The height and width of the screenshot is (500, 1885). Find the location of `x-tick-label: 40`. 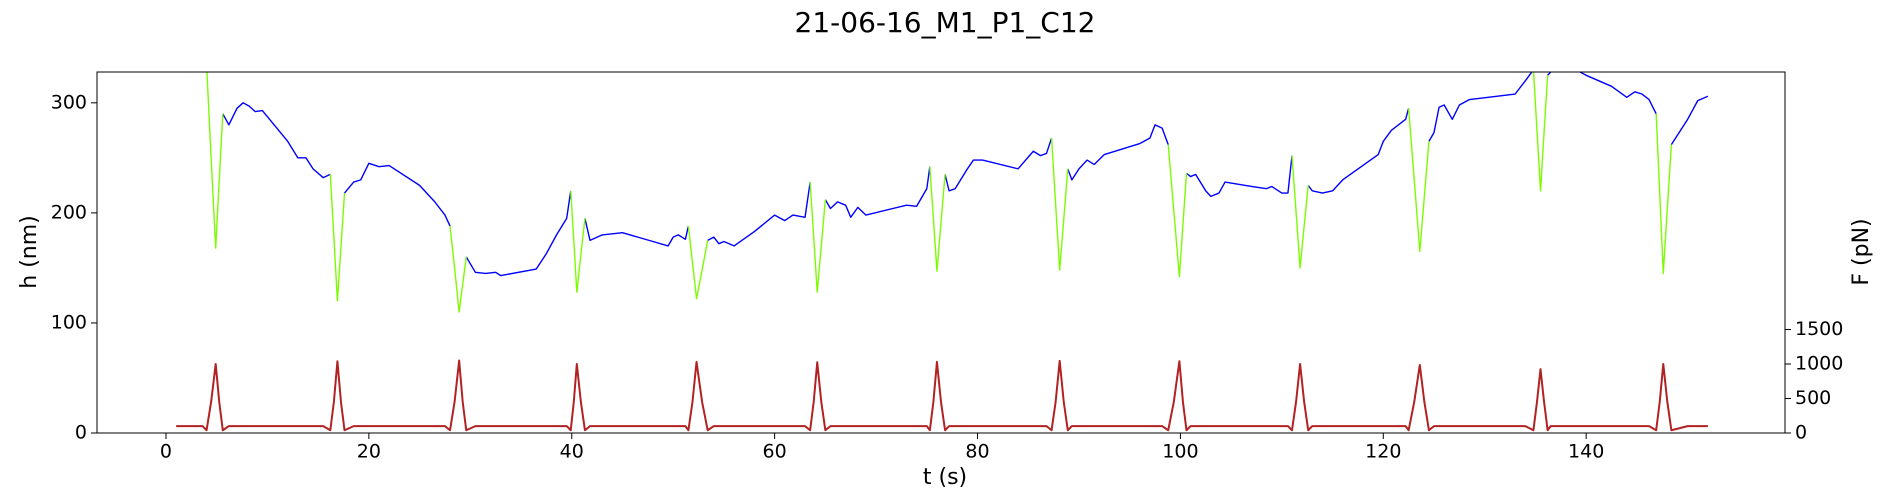

x-tick-label: 40 is located at coordinates (572, 452).